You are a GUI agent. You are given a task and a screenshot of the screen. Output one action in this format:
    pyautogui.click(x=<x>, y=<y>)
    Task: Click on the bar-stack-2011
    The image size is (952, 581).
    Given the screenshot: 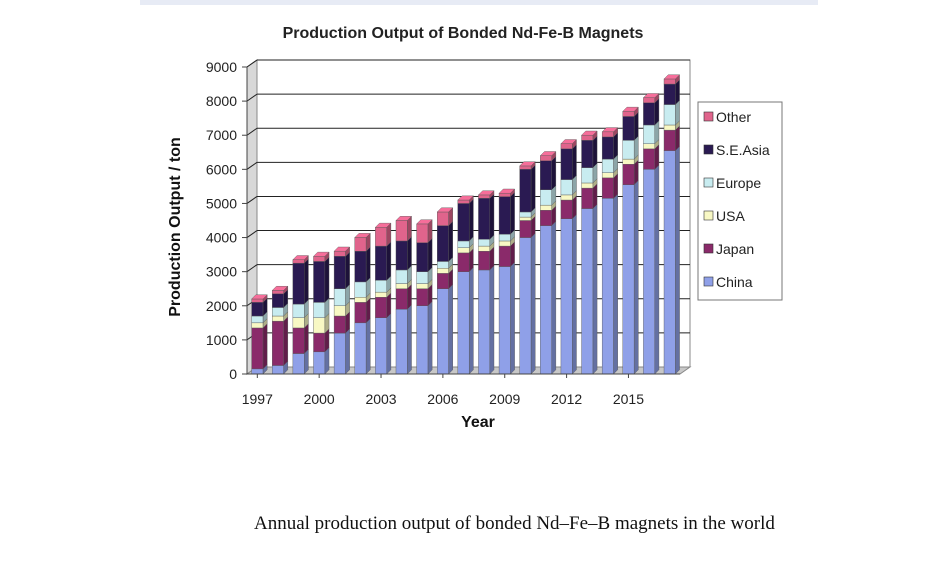 What is the action you would take?
    pyautogui.click(x=548, y=263)
    